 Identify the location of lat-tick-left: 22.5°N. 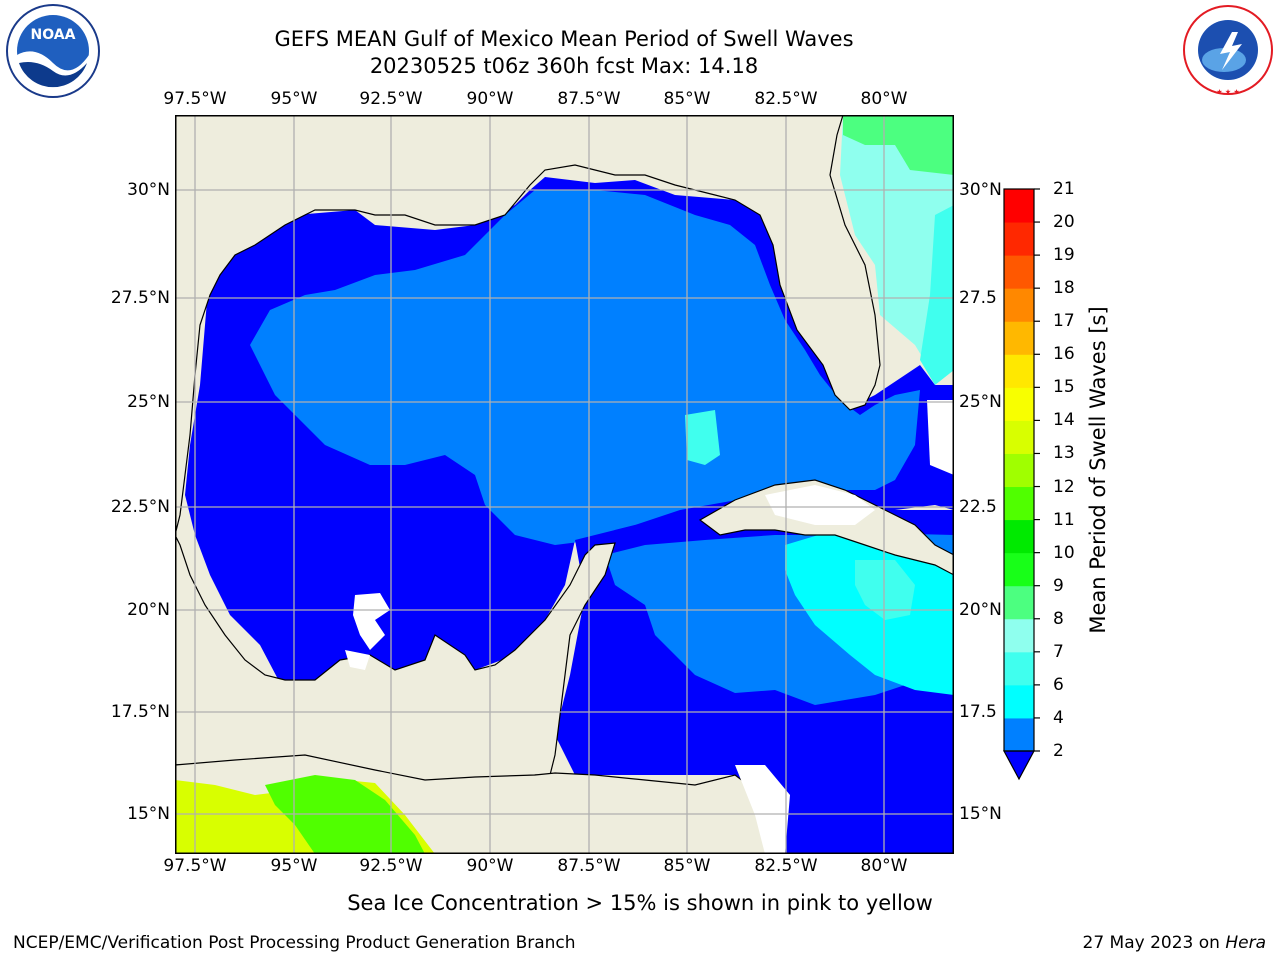
(140, 507).